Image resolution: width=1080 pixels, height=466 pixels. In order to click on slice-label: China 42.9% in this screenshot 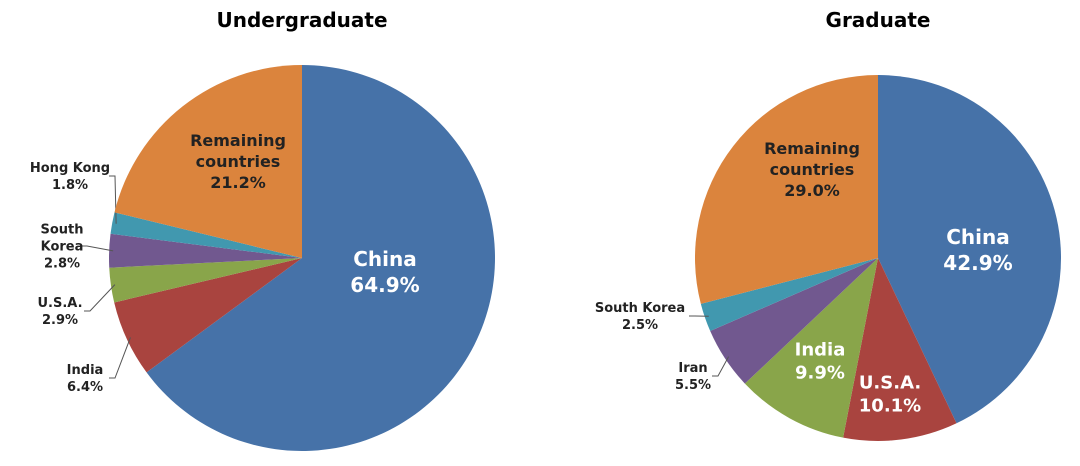, I will do `click(978, 250)`.